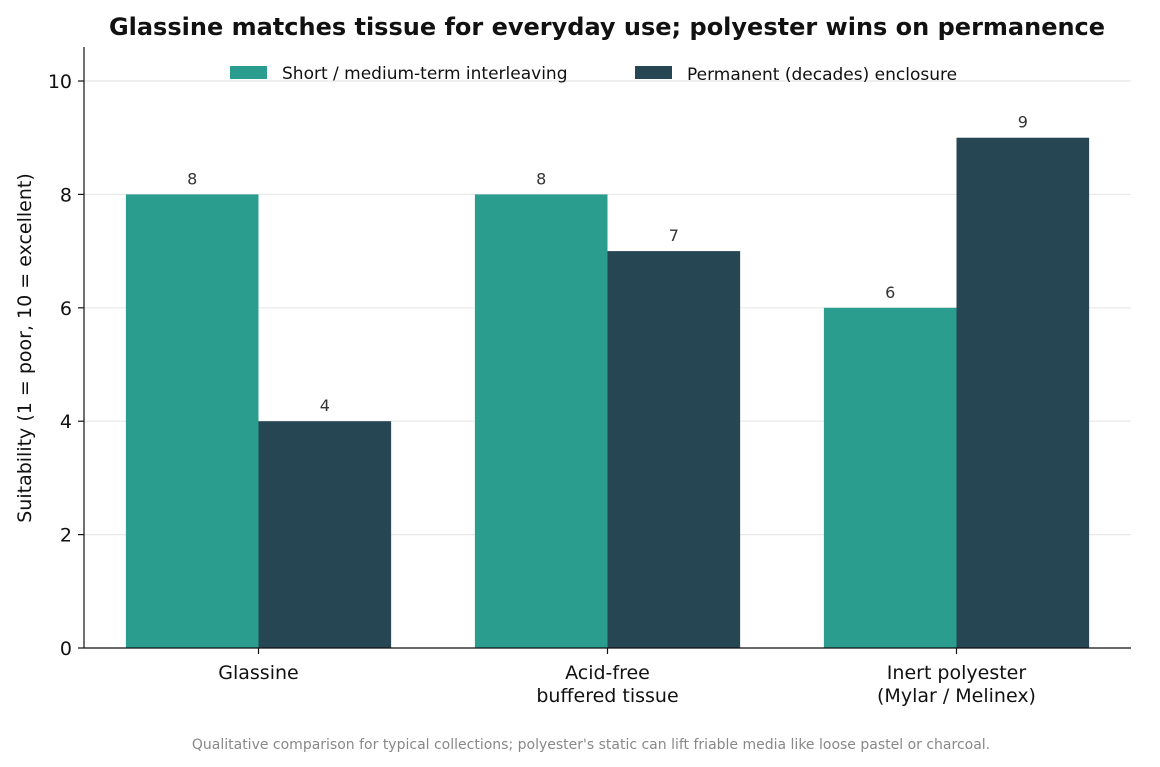 The width and height of the screenshot is (1160, 767). I want to click on y-tick-label-4: 4, so click(66, 422).